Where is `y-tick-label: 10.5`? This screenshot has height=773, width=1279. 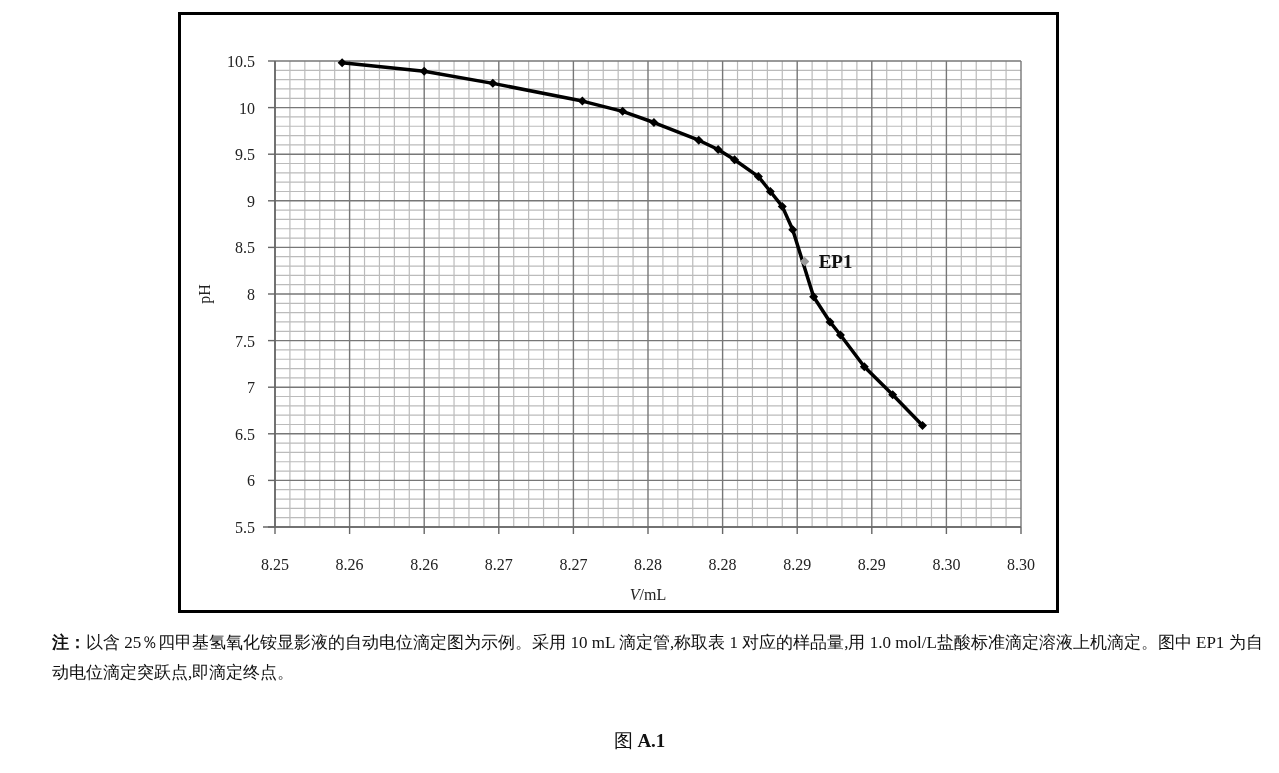 y-tick-label: 10.5 is located at coordinates (241, 61).